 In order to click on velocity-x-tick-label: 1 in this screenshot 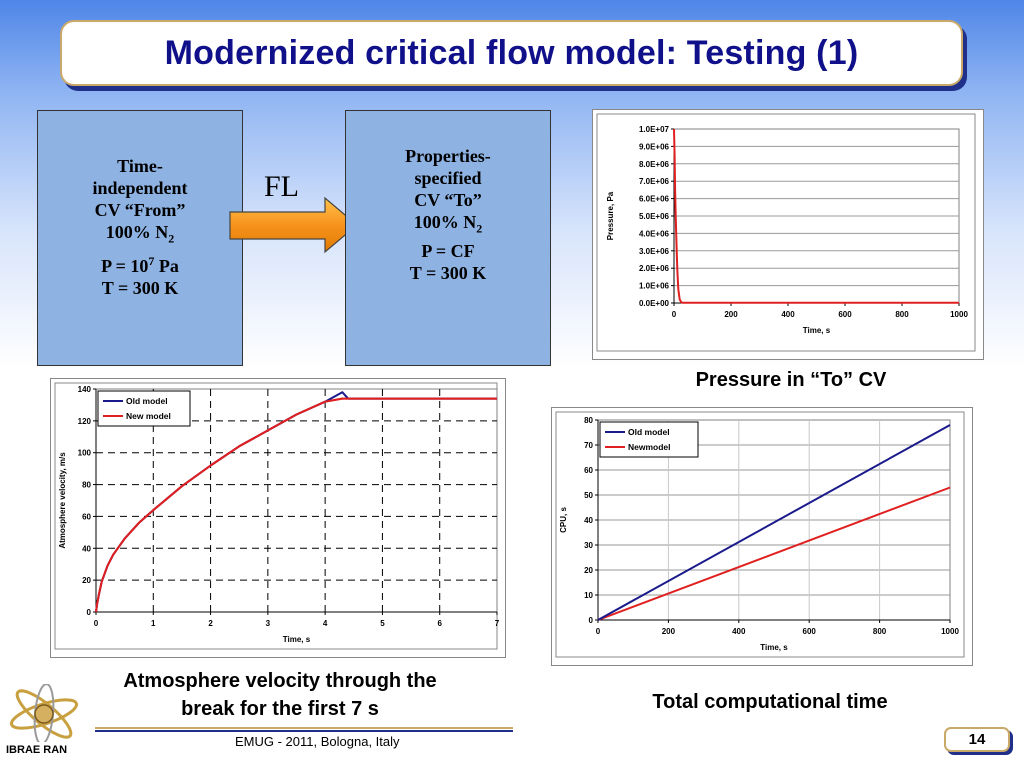, I will do `click(153, 623)`.